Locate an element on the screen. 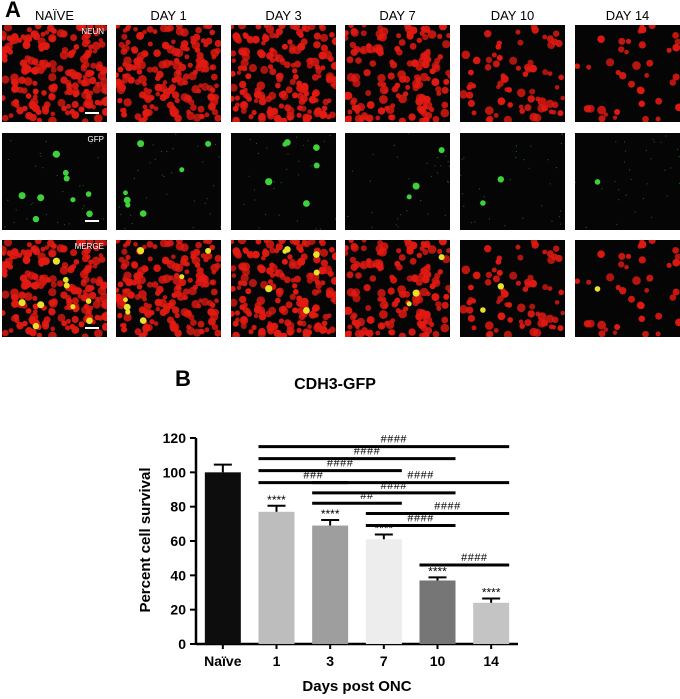 The image size is (680, 699). y-tick-label: 100 is located at coordinates (175, 472).